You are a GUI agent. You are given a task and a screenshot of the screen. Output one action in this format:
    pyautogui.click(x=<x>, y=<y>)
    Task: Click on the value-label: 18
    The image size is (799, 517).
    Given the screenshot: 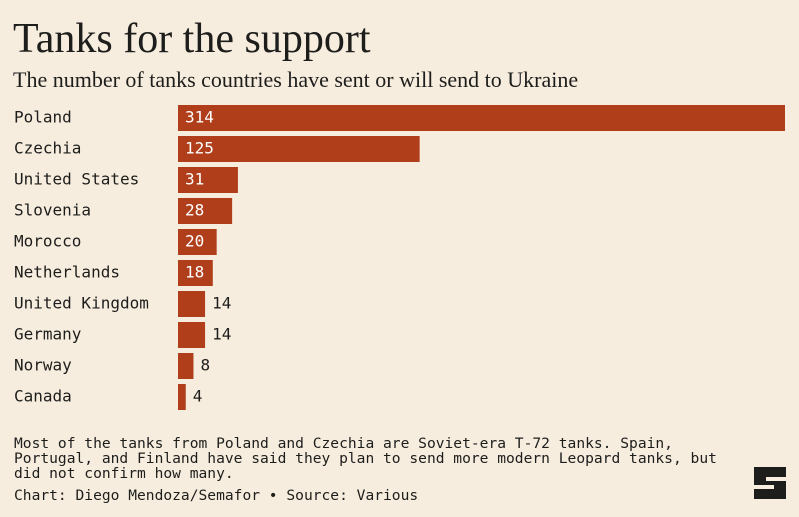 What is the action you would take?
    pyautogui.click(x=194, y=272)
    